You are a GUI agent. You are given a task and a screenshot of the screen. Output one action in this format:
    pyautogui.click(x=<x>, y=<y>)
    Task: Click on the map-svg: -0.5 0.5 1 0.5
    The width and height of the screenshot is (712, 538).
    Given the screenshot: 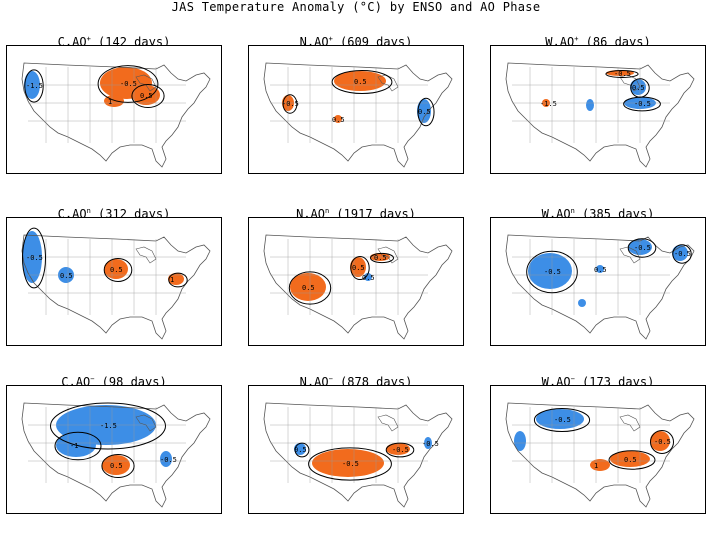 What is the action you would take?
    pyautogui.click(x=114, y=281)
    